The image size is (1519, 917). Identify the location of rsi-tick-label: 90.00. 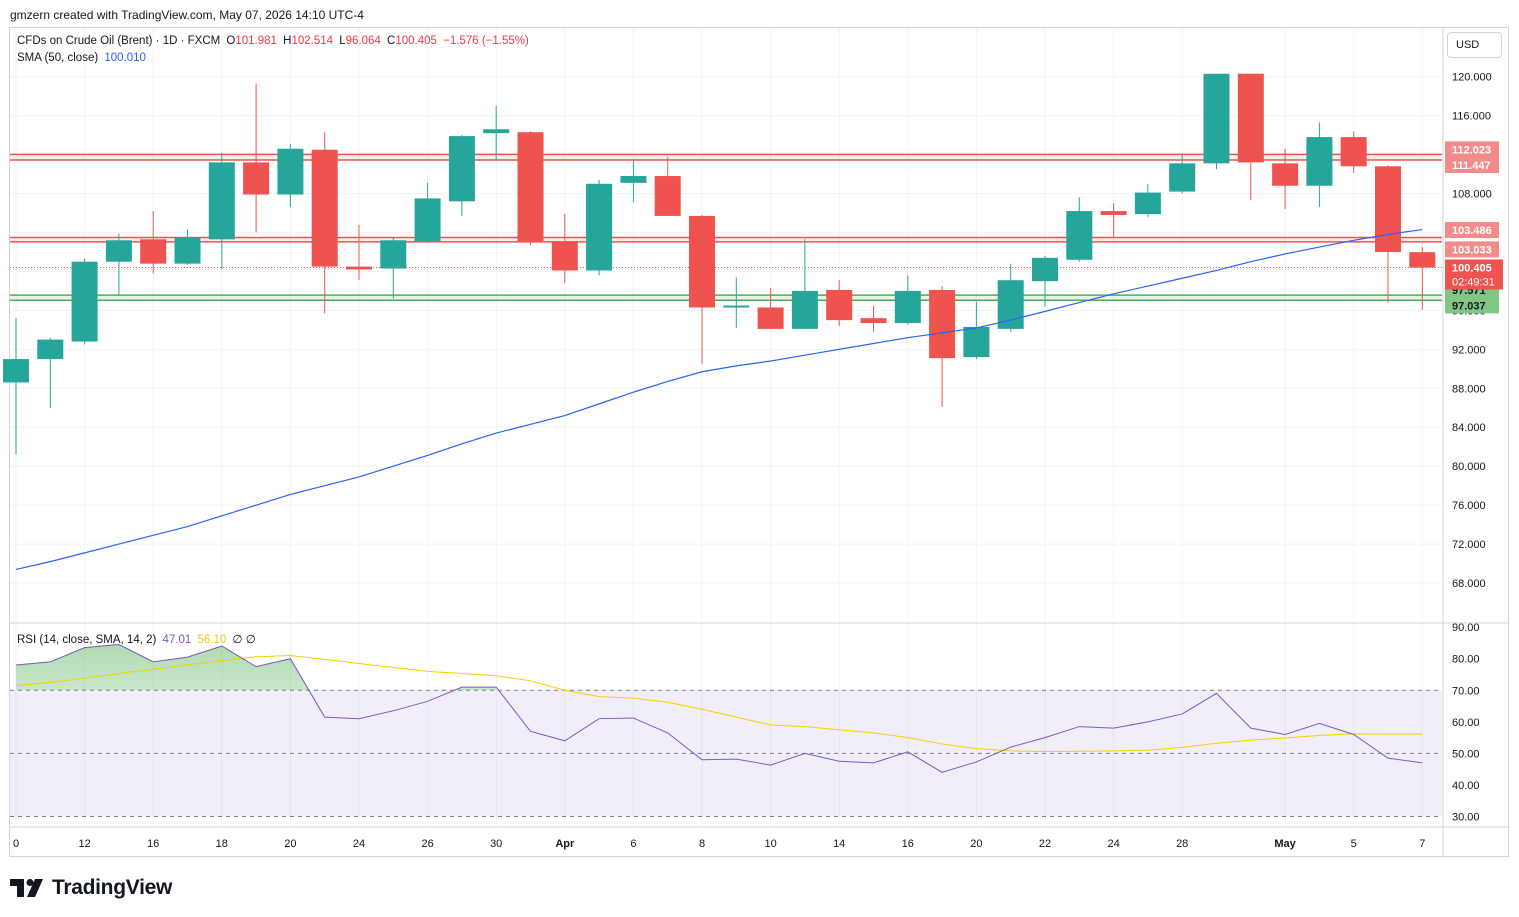
(1466, 628).